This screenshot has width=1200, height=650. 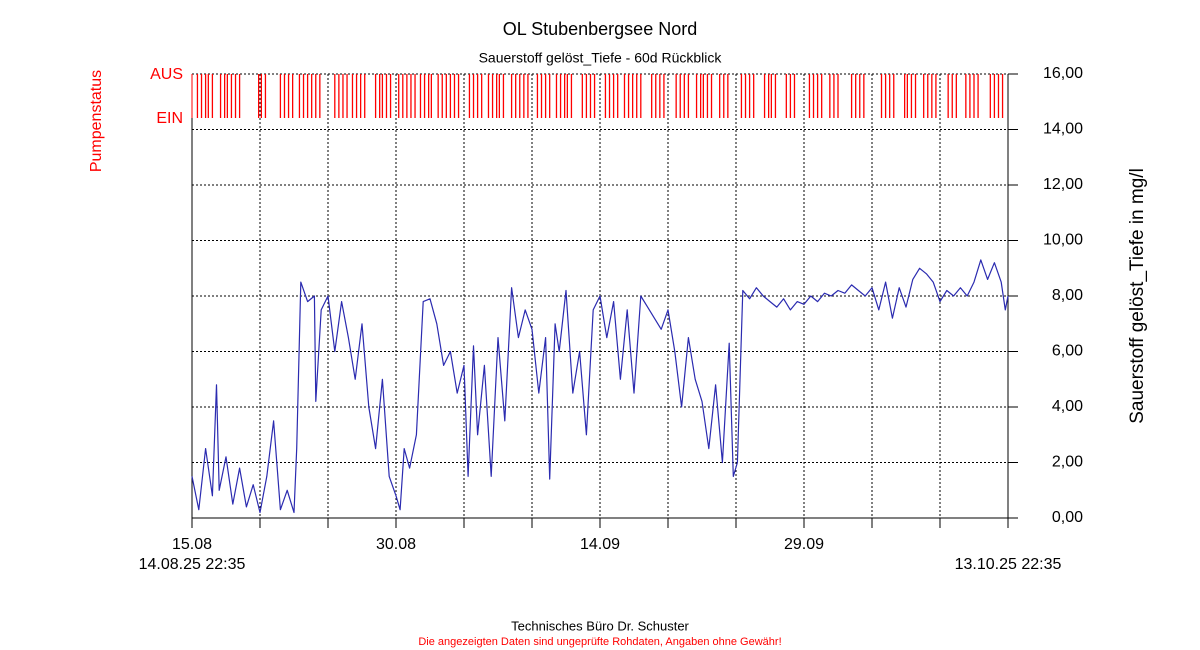 What do you see at coordinates (804, 544) in the screenshot?
I see `x-tick-label: 29.09` at bounding box center [804, 544].